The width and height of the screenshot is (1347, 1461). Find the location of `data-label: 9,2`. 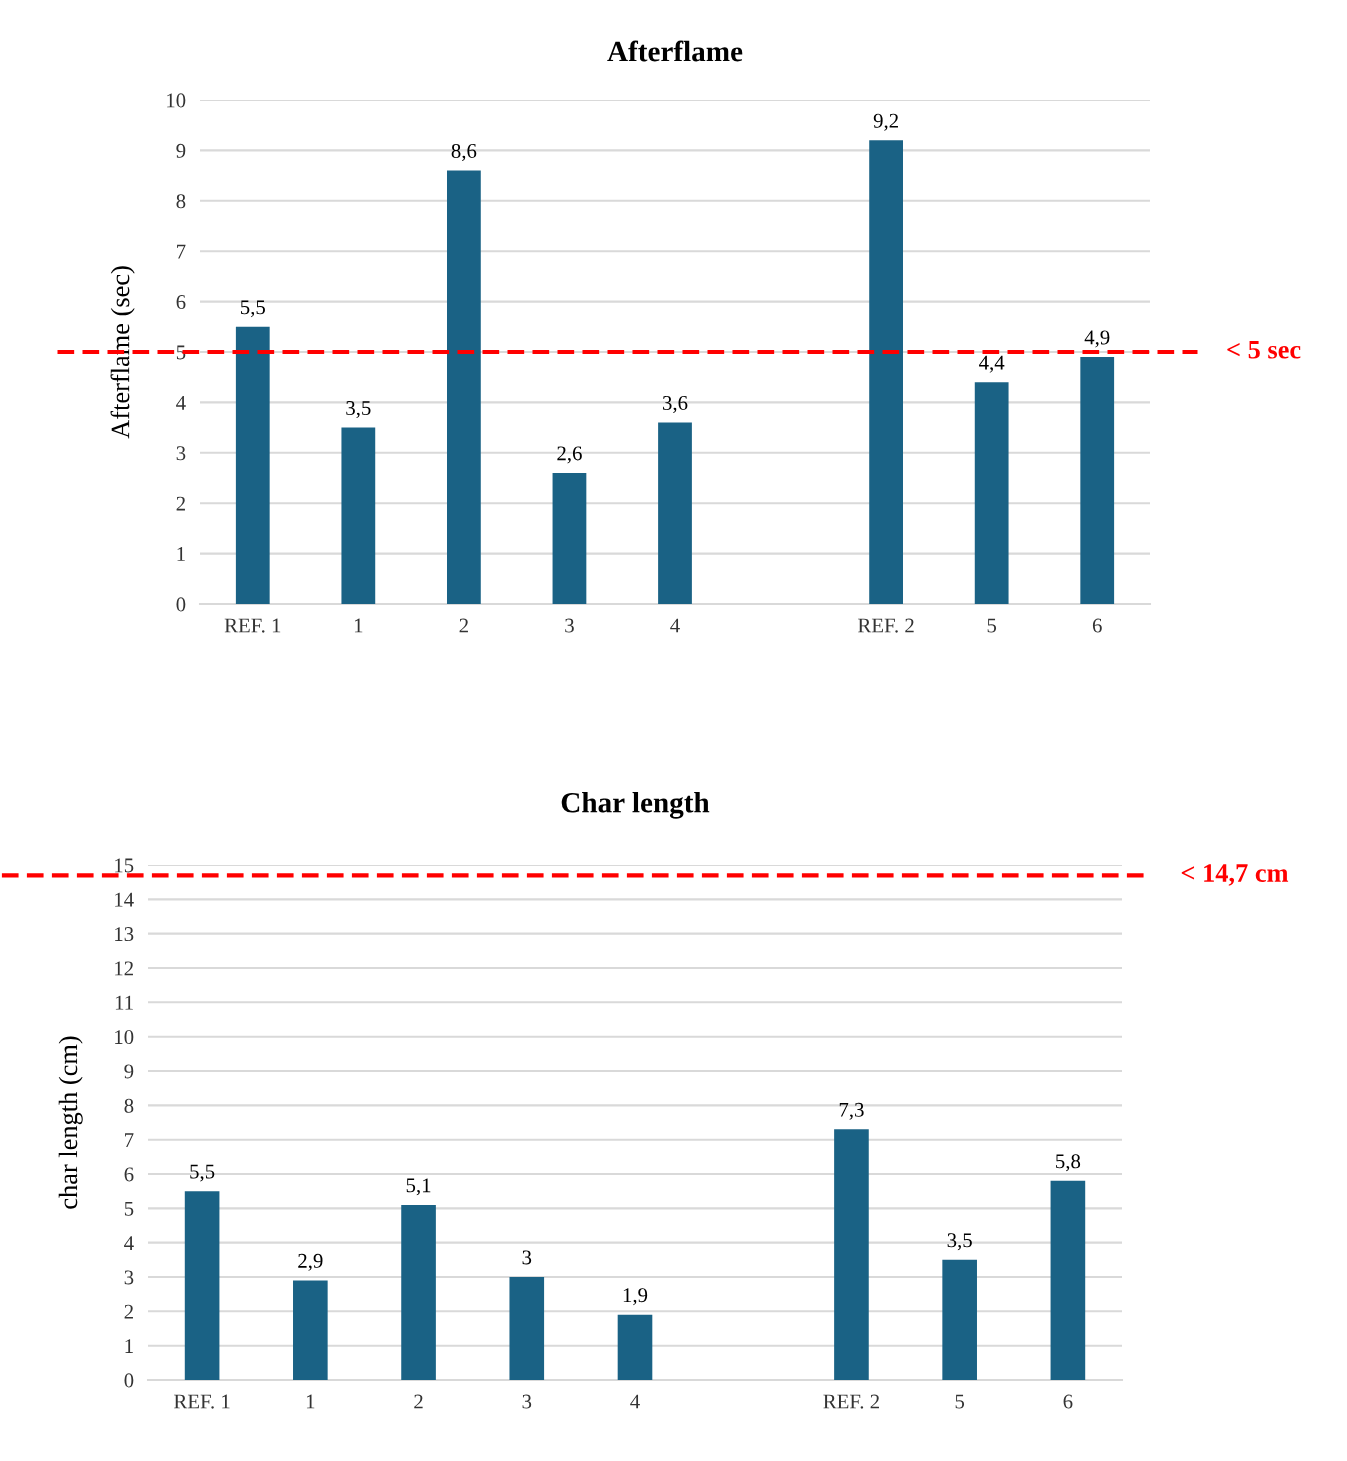

data-label: 9,2 is located at coordinates (885, 122).